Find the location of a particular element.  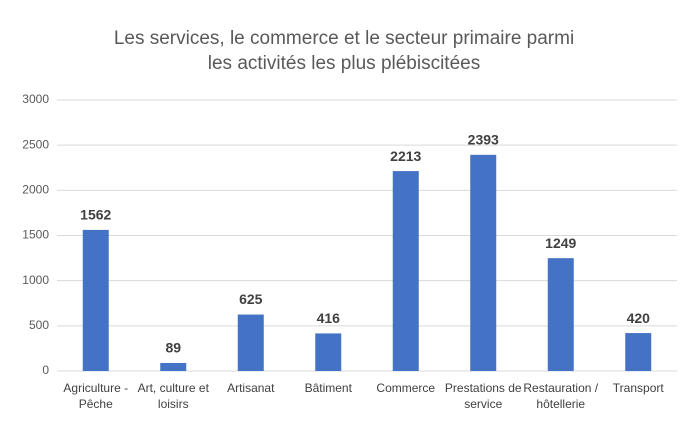

y-tick-label: 0 is located at coordinates (45, 370).